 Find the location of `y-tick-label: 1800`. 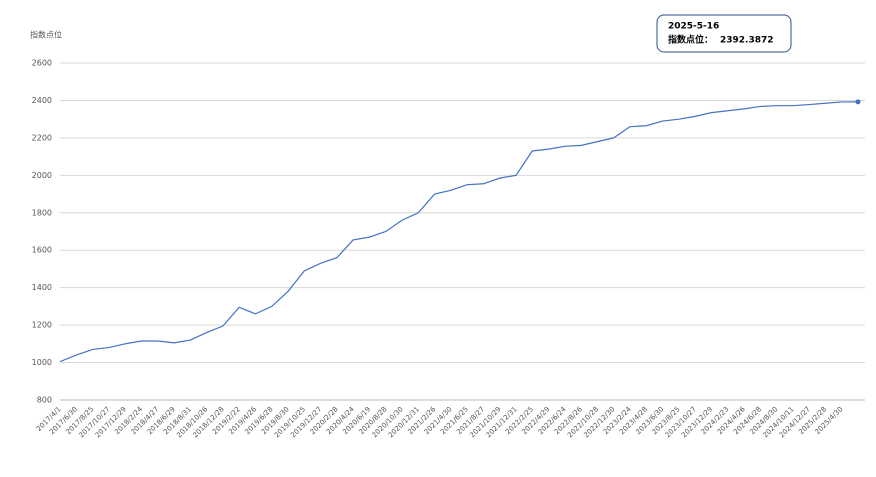

y-tick-label: 1800 is located at coordinates (42, 212).